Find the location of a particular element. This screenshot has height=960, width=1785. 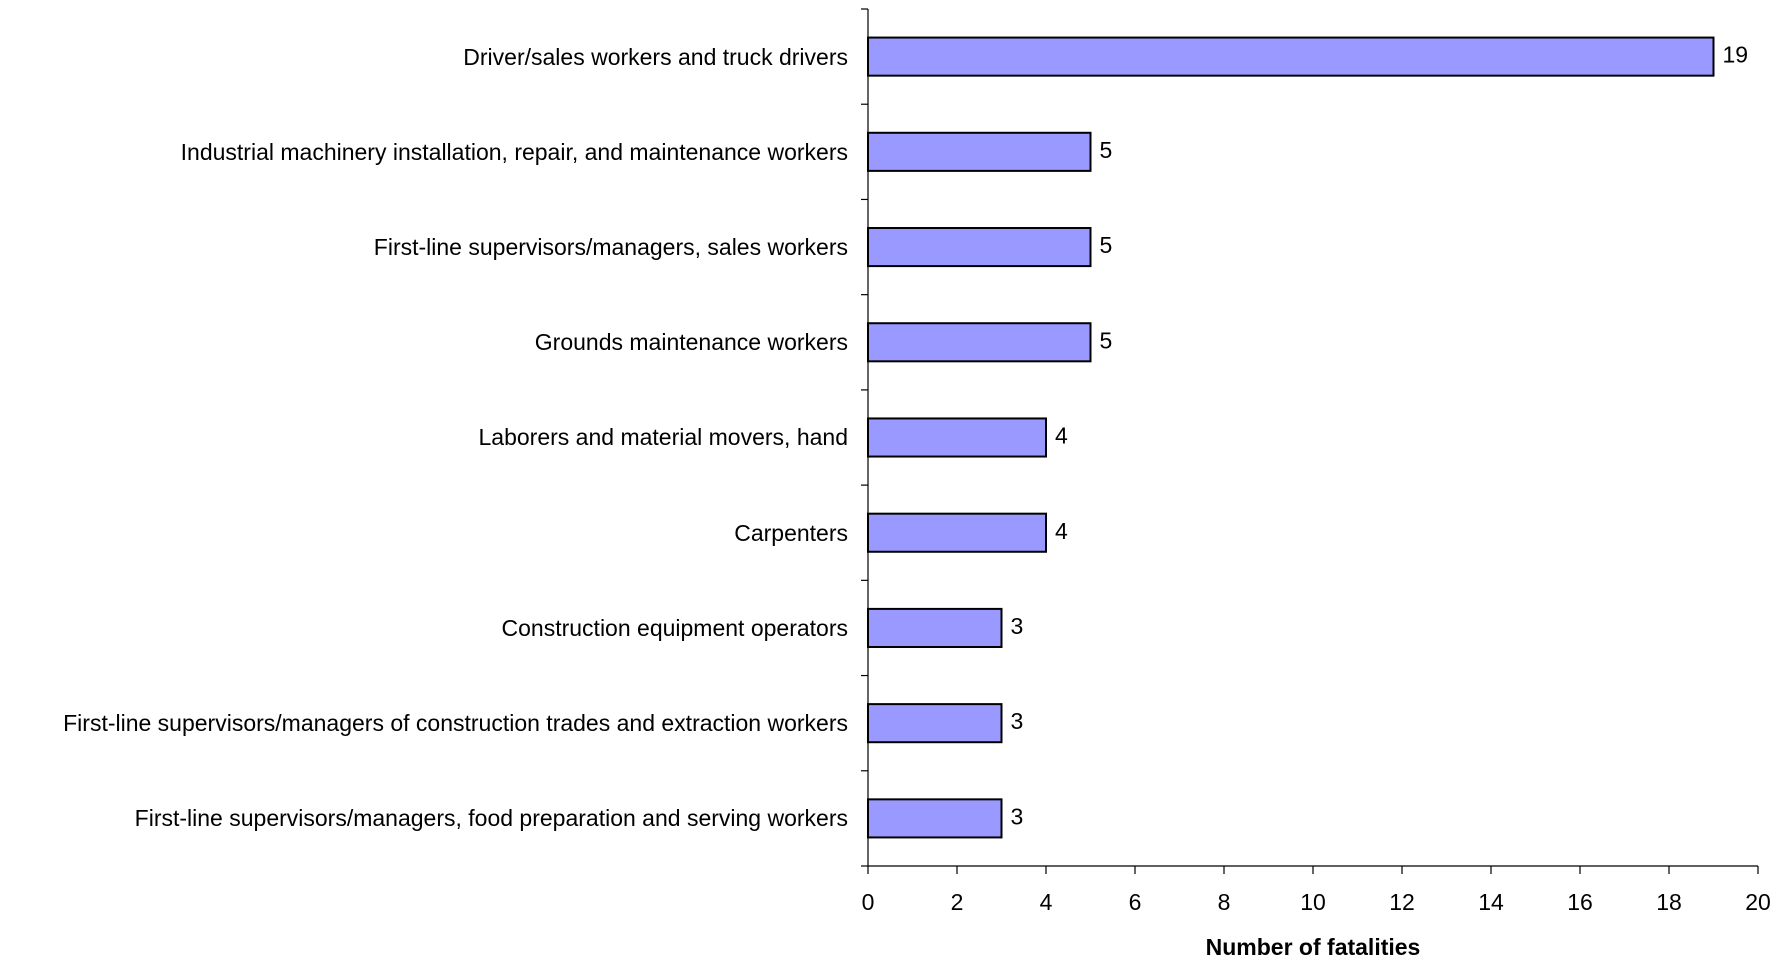

x-tick-label: 2 is located at coordinates (957, 902).